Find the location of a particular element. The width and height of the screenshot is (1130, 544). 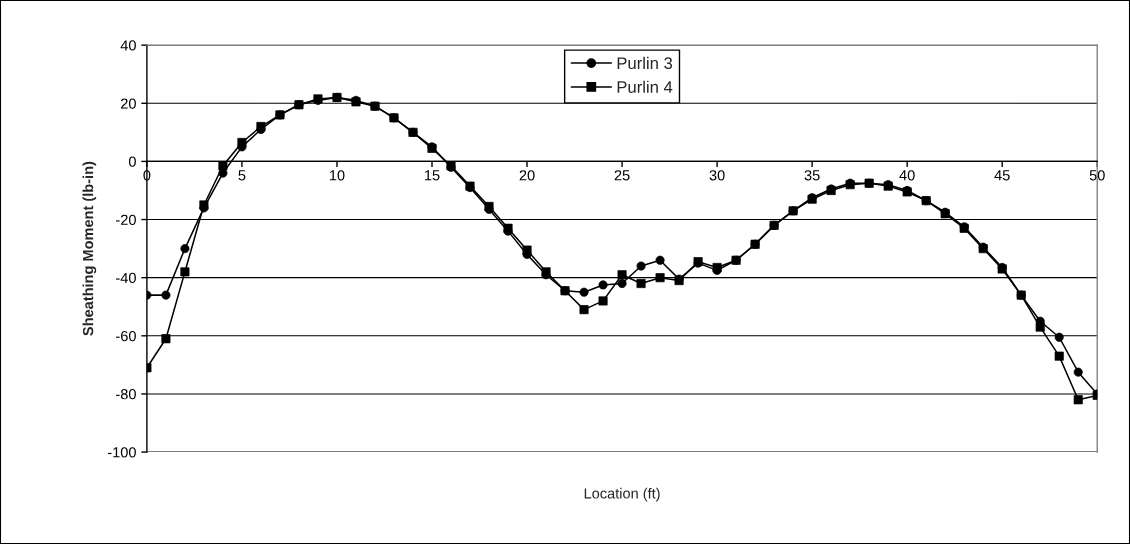

y-axis-title: Sheathing Moment (lb-in) is located at coordinates (89, 248).